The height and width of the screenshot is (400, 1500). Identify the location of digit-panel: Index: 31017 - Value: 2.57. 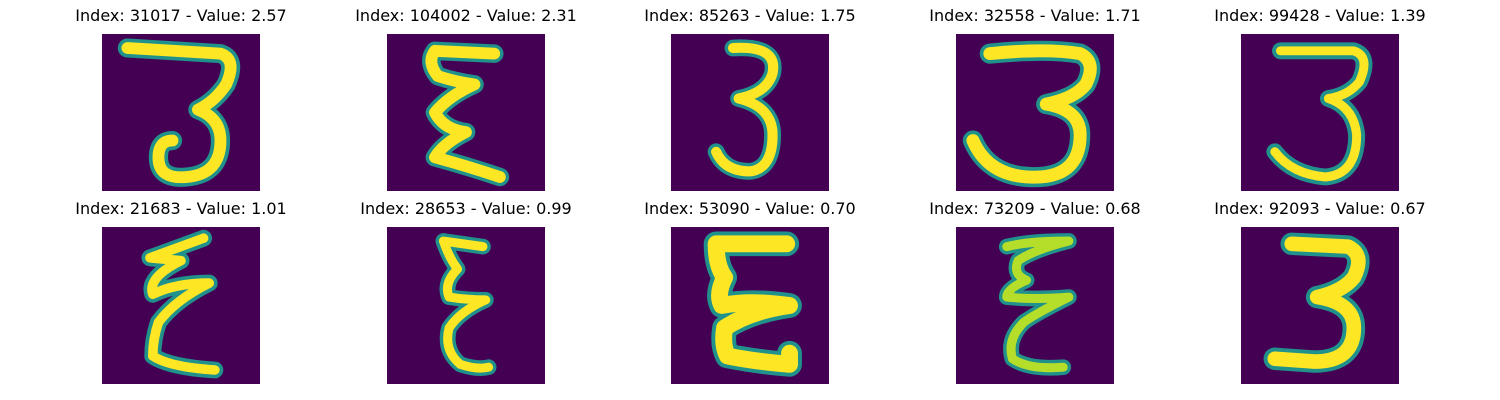
(181, 99).